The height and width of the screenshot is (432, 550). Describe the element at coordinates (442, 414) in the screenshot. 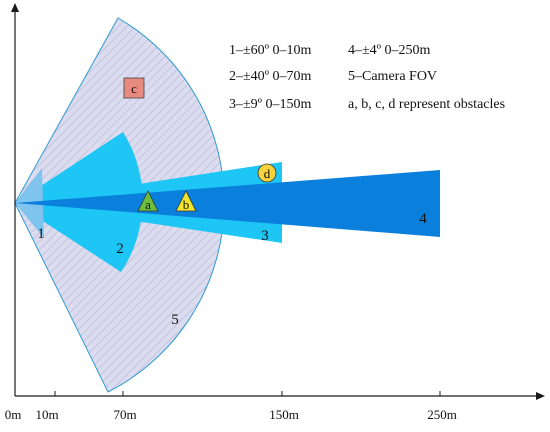

I see `tick-label-250m: 250m` at that location.